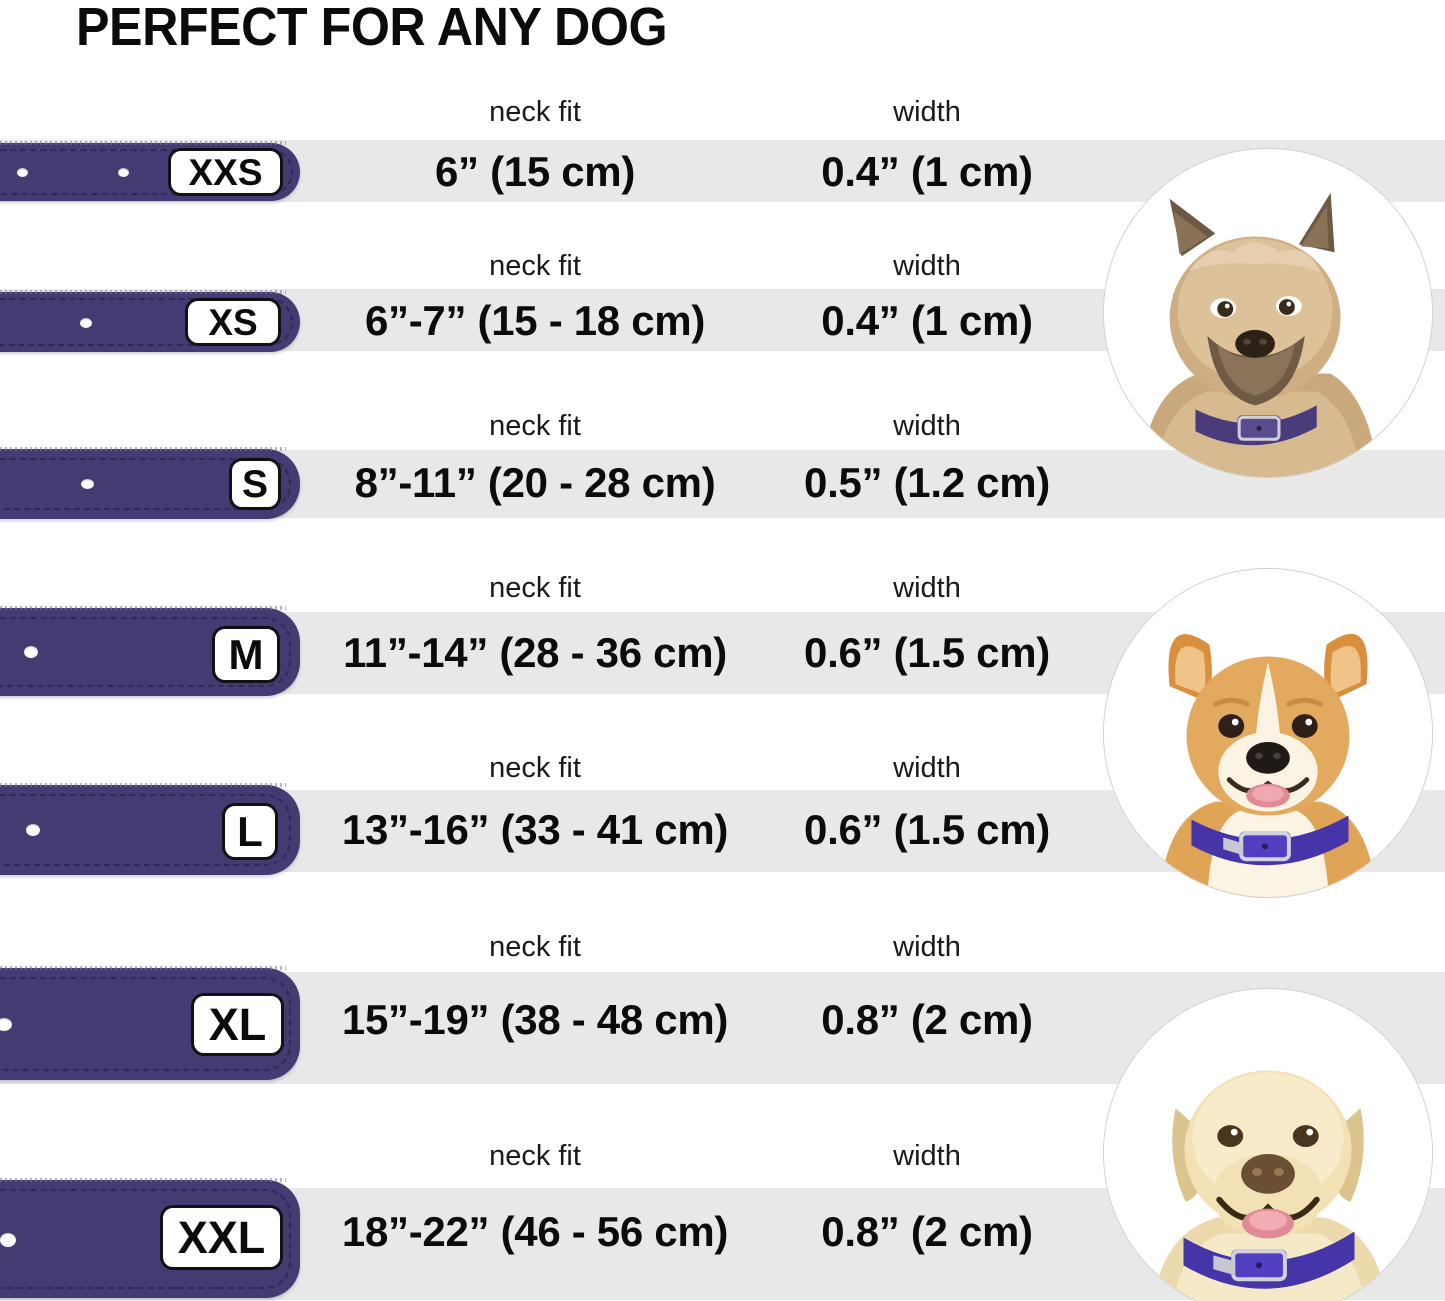 Image resolution: width=1445 pixels, height=1301 pixels. I want to click on value-neck-fit-l: 13”-16” (33 - 41 cm), so click(535, 829).